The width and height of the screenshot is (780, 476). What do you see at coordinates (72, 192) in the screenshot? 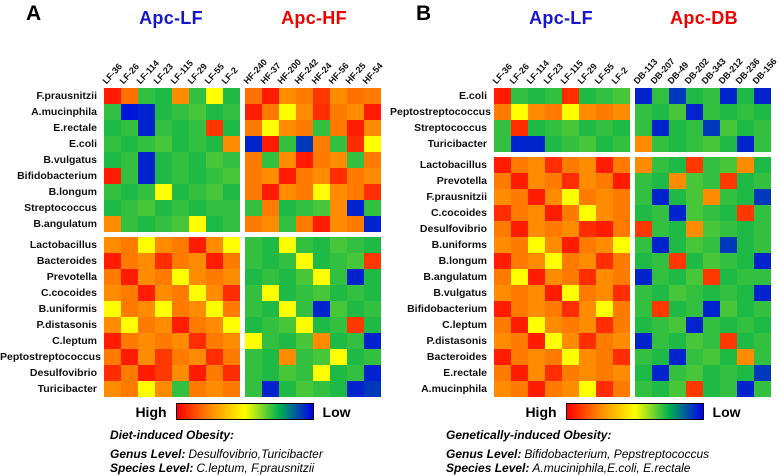
I see `row-label: B.longum` at bounding box center [72, 192].